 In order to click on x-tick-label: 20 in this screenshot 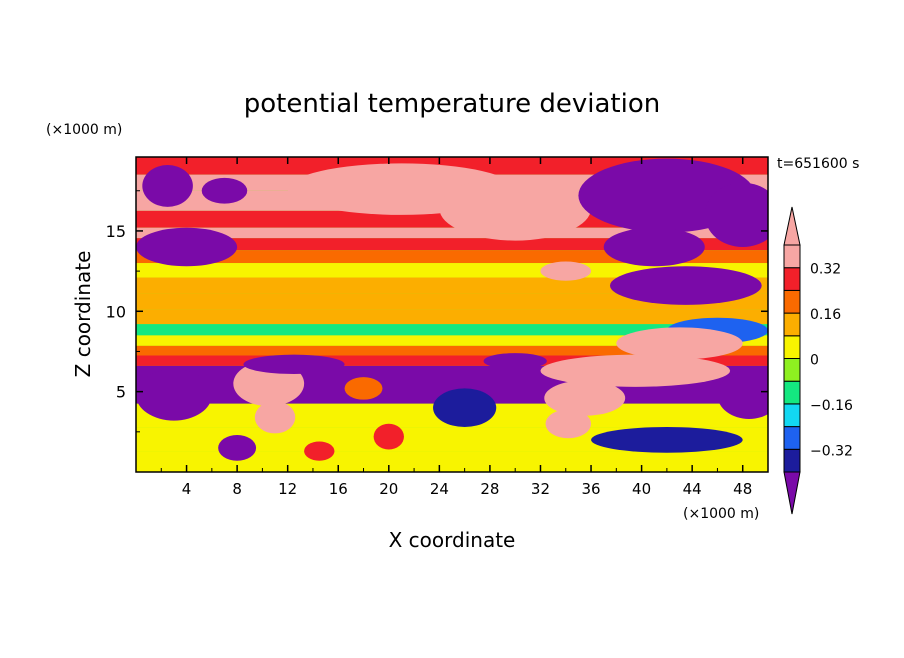, I will do `click(388, 489)`.